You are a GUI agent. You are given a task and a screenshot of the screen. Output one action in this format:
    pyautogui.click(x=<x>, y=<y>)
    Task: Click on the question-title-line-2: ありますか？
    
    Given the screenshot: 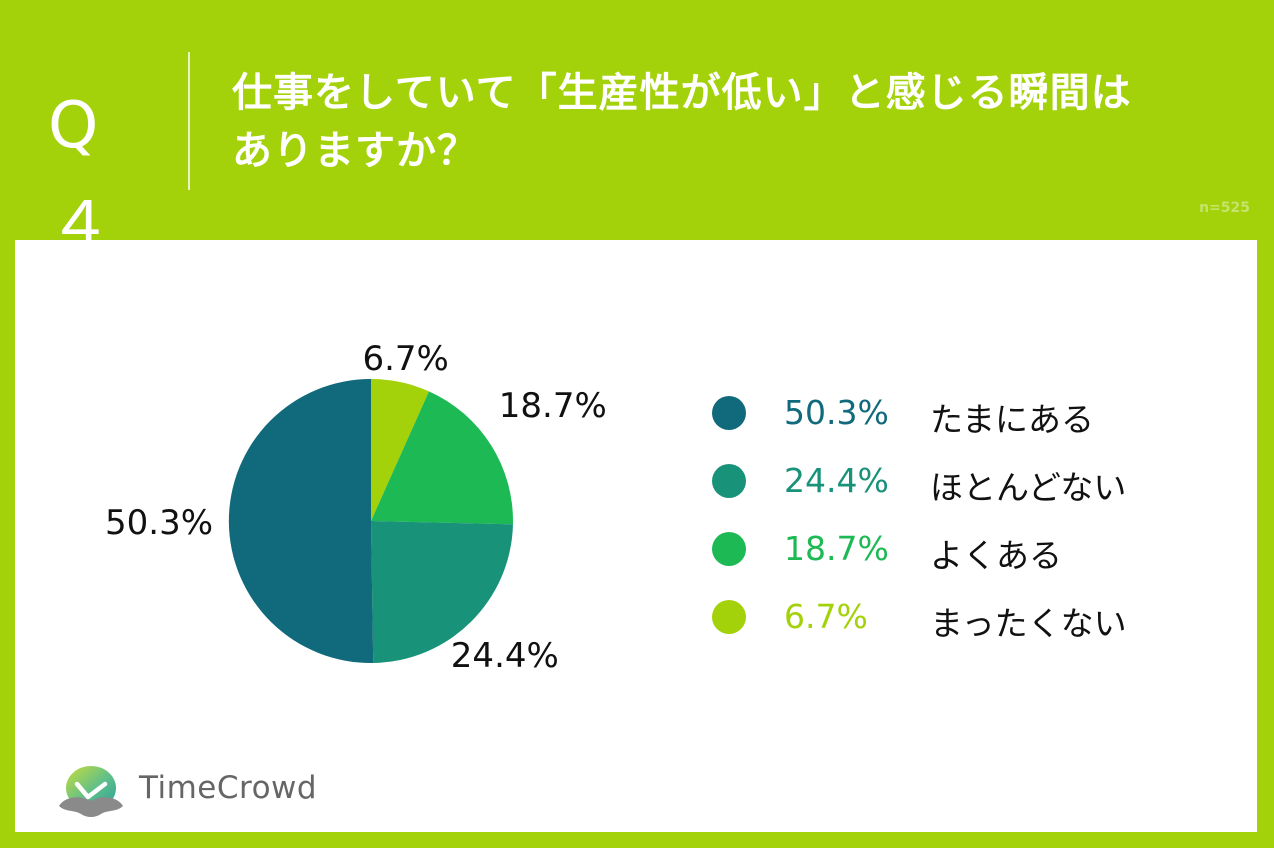 What is the action you would take?
    pyautogui.click(x=355, y=151)
    